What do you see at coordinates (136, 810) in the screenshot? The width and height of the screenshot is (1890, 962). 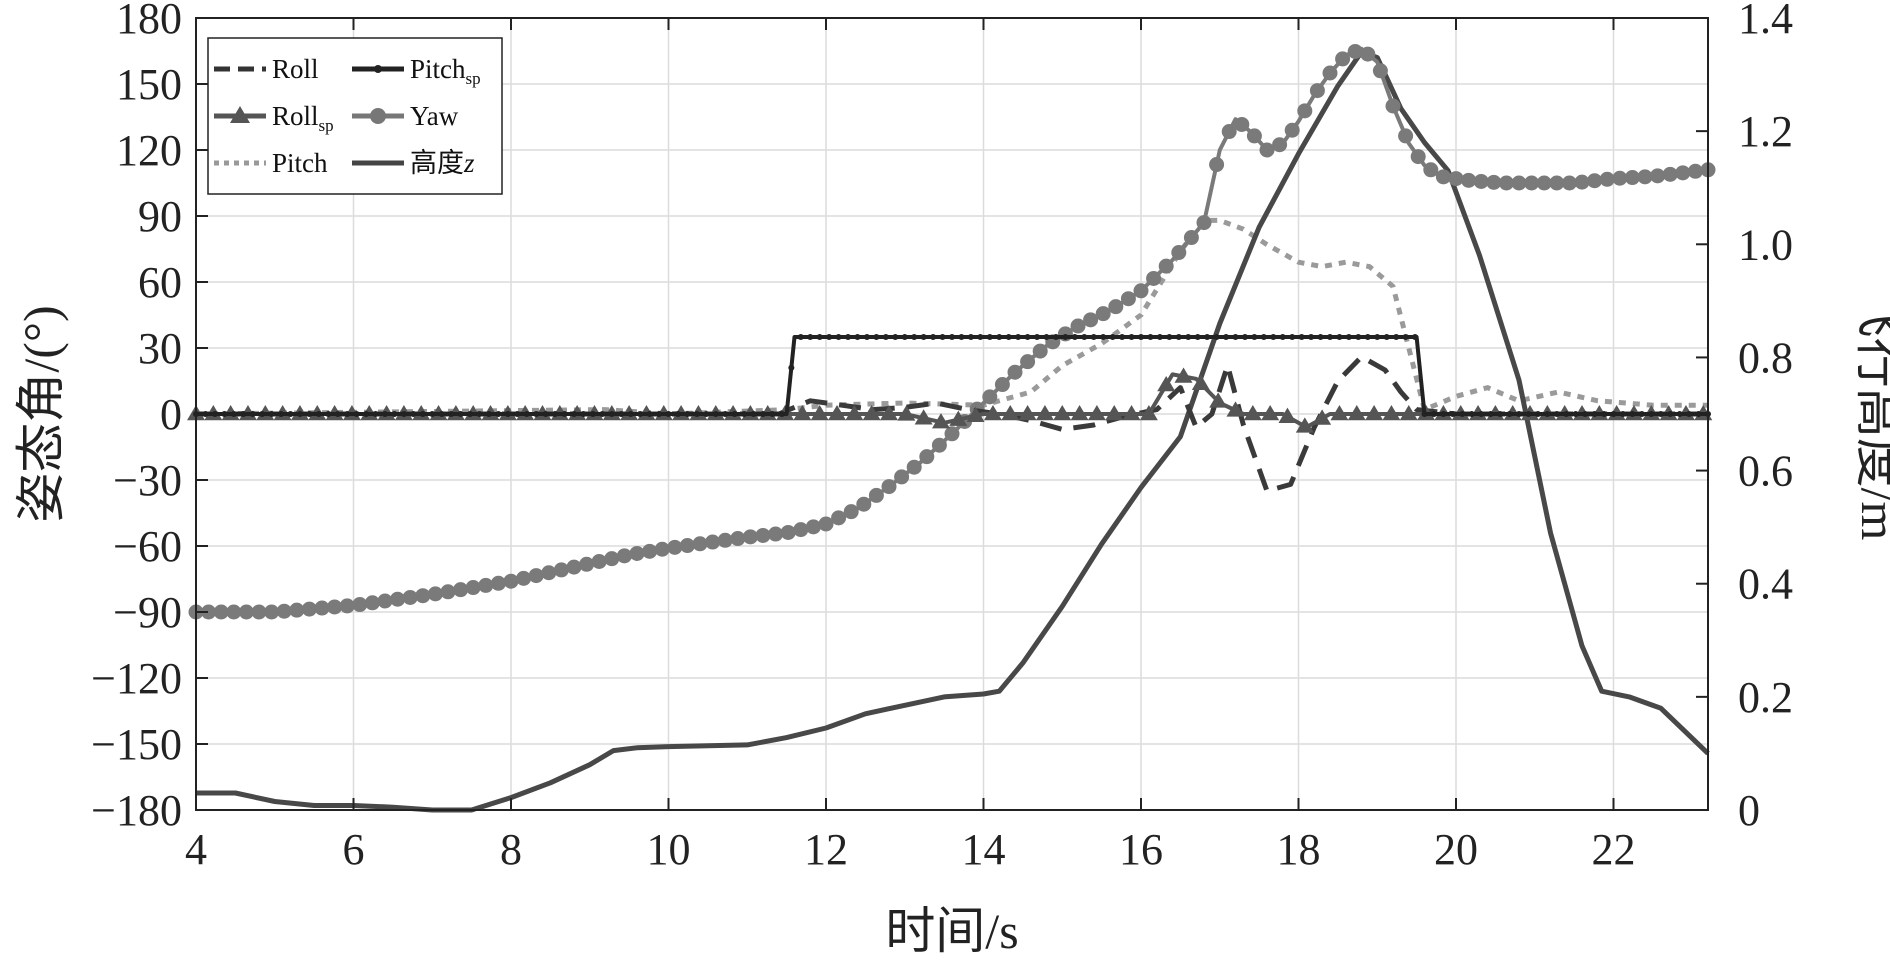 I see `y-left-tick-label: −180` at bounding box center [136, 810].